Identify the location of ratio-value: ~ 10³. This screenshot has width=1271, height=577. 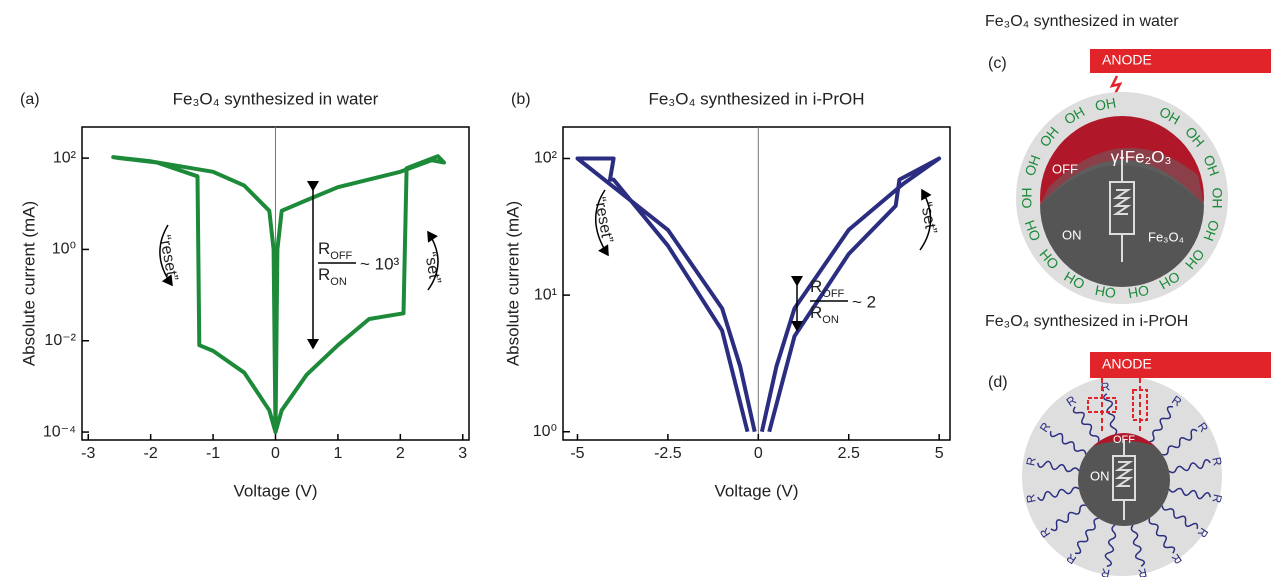
(380, 263).